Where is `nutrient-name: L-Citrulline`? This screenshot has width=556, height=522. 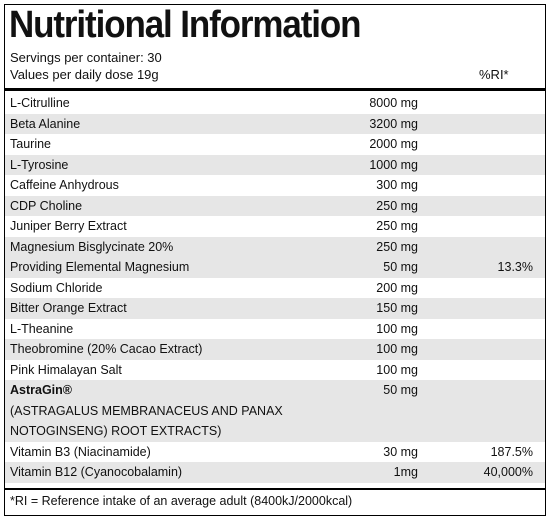 nutrient-name: L-Citrulline is located at coordinates (40, 103).